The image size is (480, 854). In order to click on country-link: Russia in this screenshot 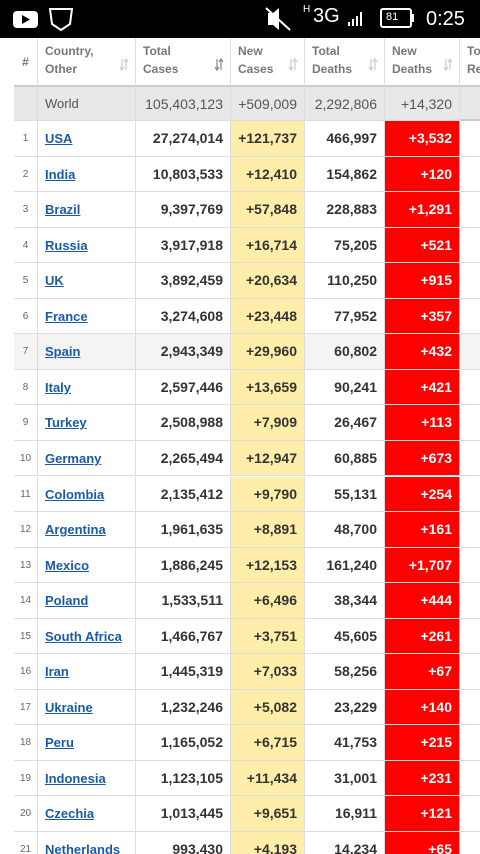, I will do `click(87, 245)`.